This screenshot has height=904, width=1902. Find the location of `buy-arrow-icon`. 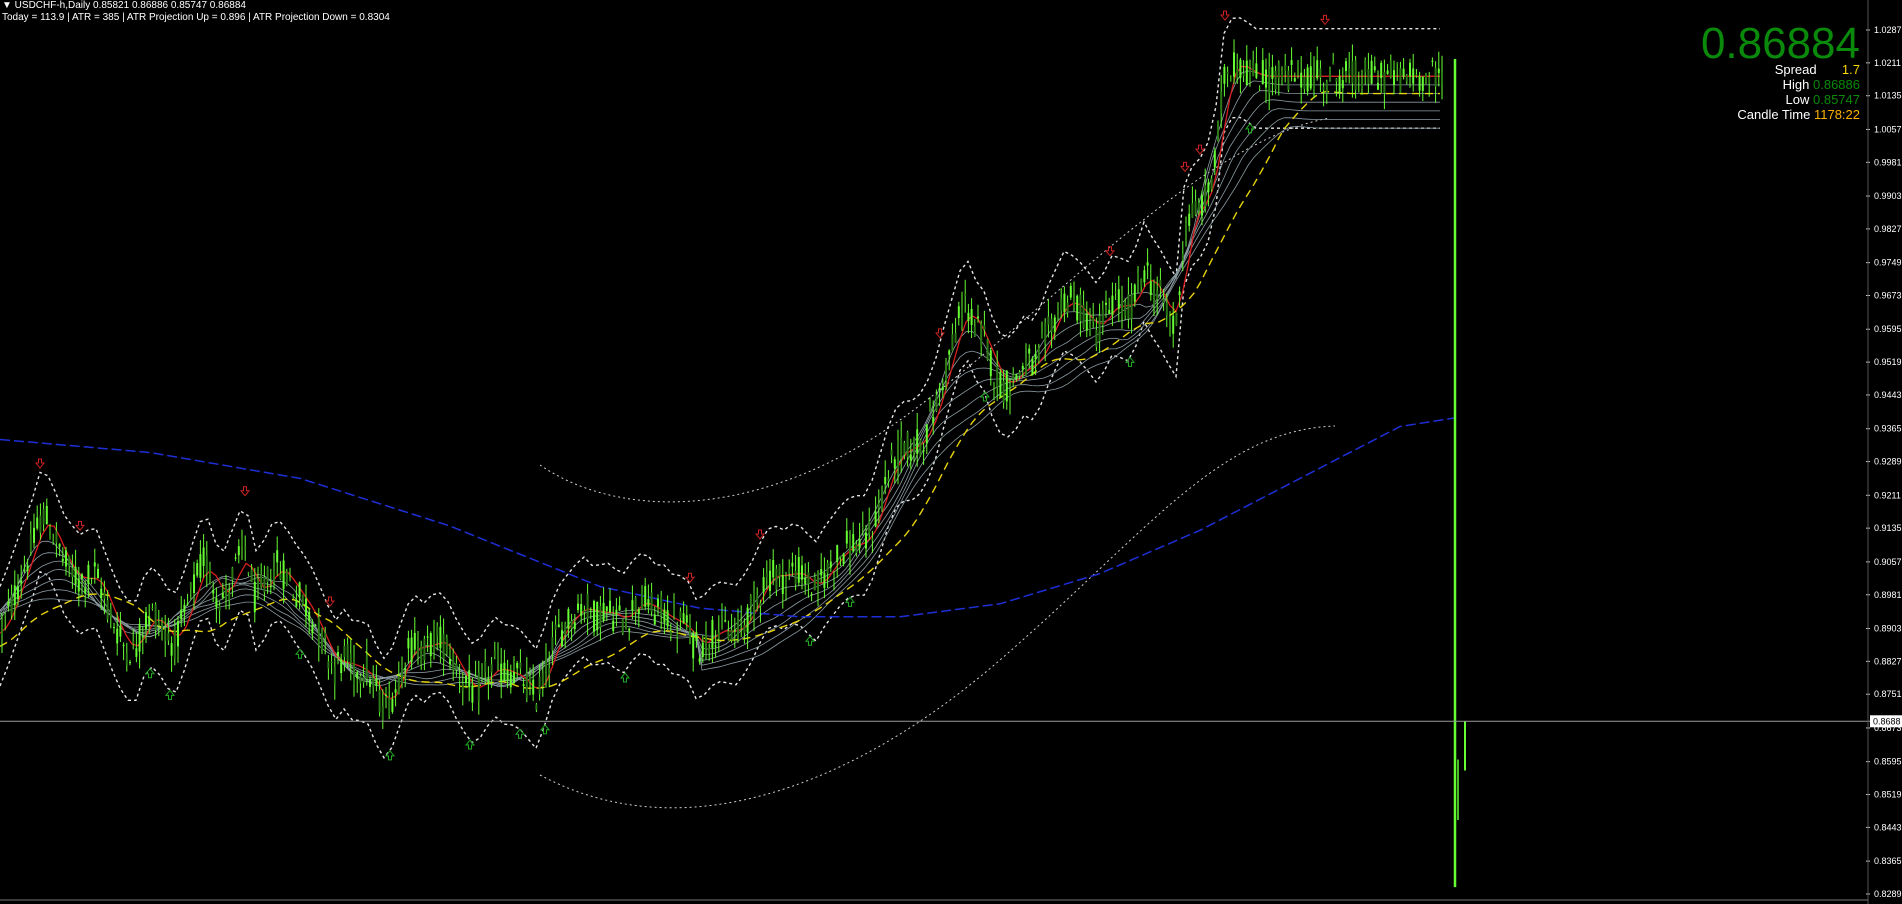

buy-arrow-icon is located at coordinates (850, 601).